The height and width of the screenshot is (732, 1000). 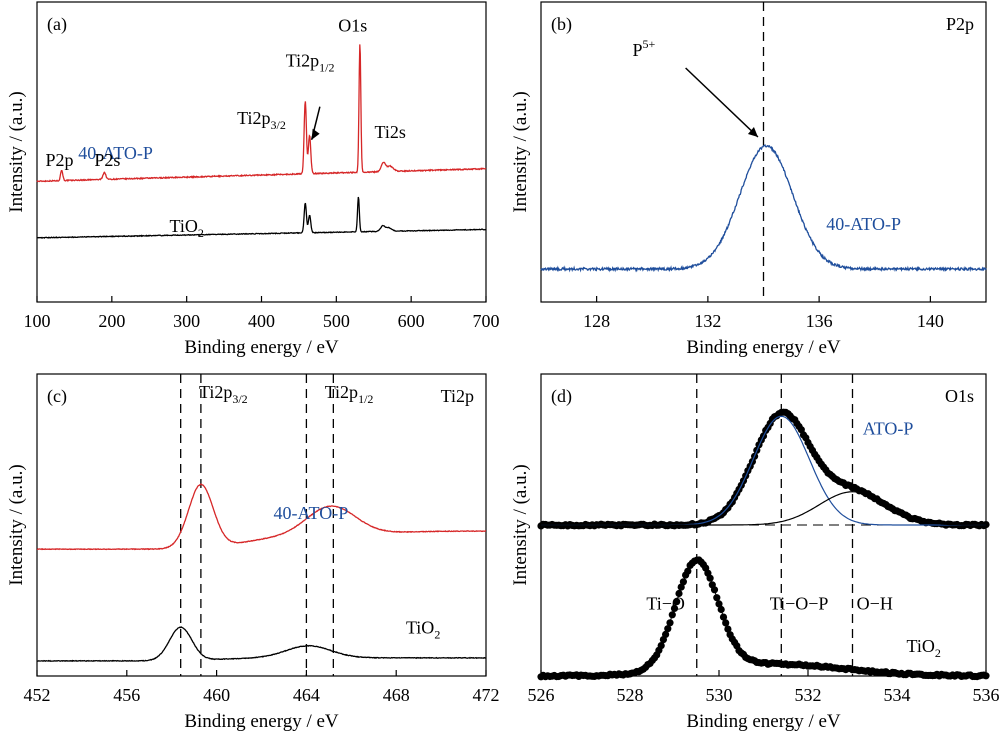 I want to click on x-axis-title-c: Binding energy / eV, so click(x=261, y=721).